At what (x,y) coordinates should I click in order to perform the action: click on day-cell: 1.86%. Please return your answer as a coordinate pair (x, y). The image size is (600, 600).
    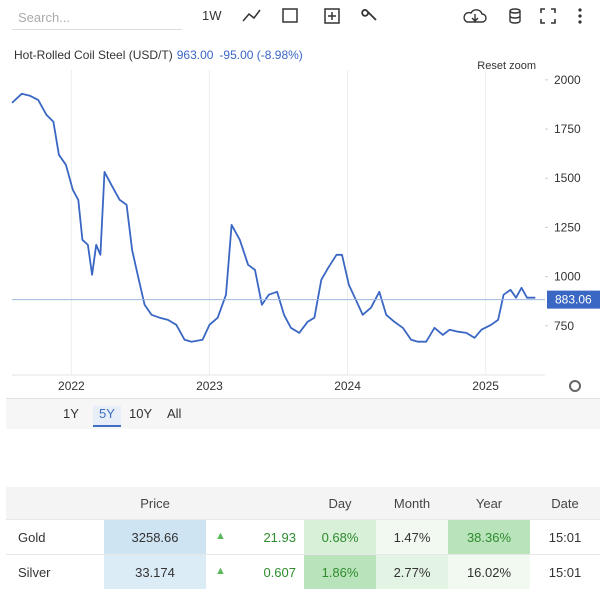
    Looking at the image, I should click on (340, 571).